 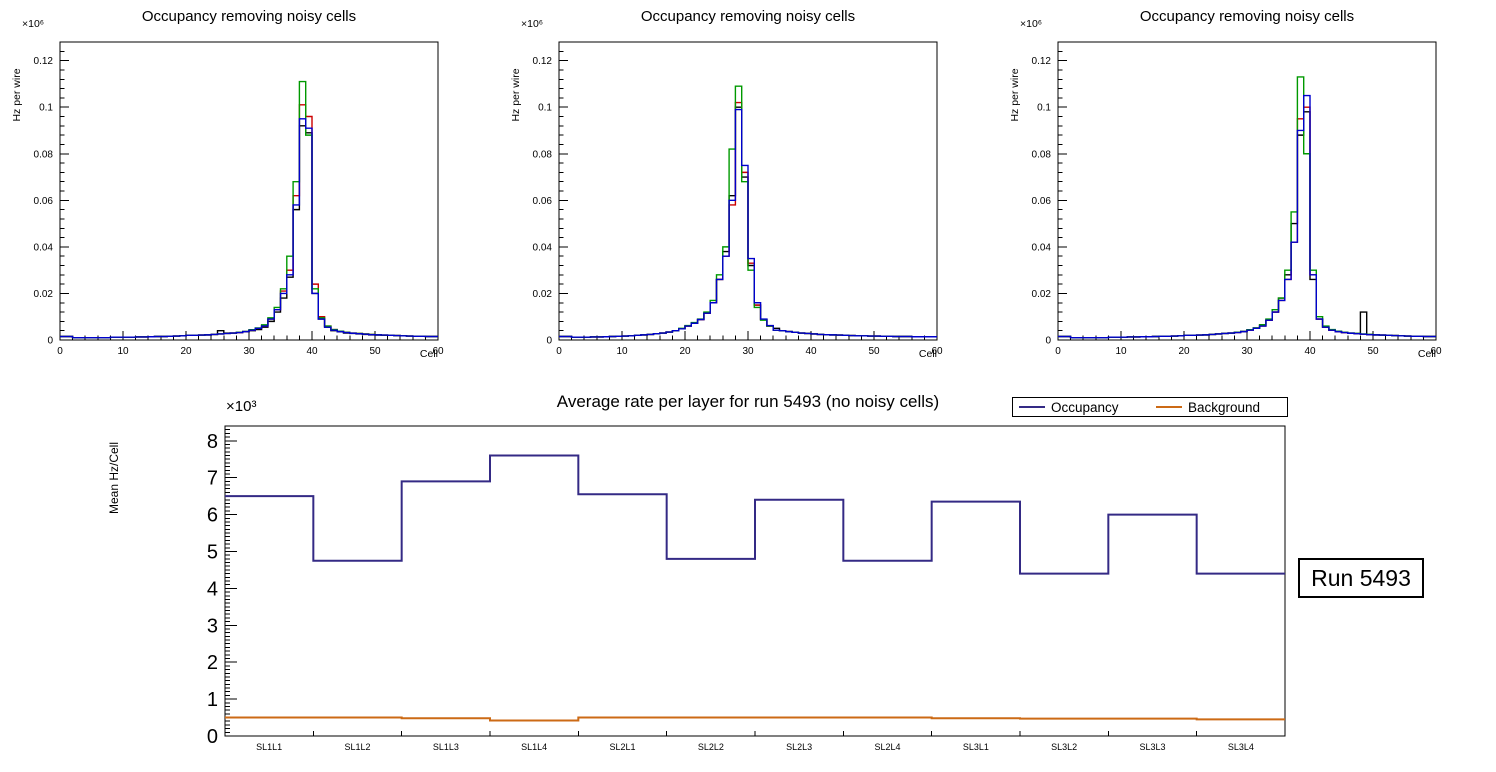 What do you see at coordinates (212, 663) in the screenshot?
I see `svg-text: 2` at bounding box center [212, 663].